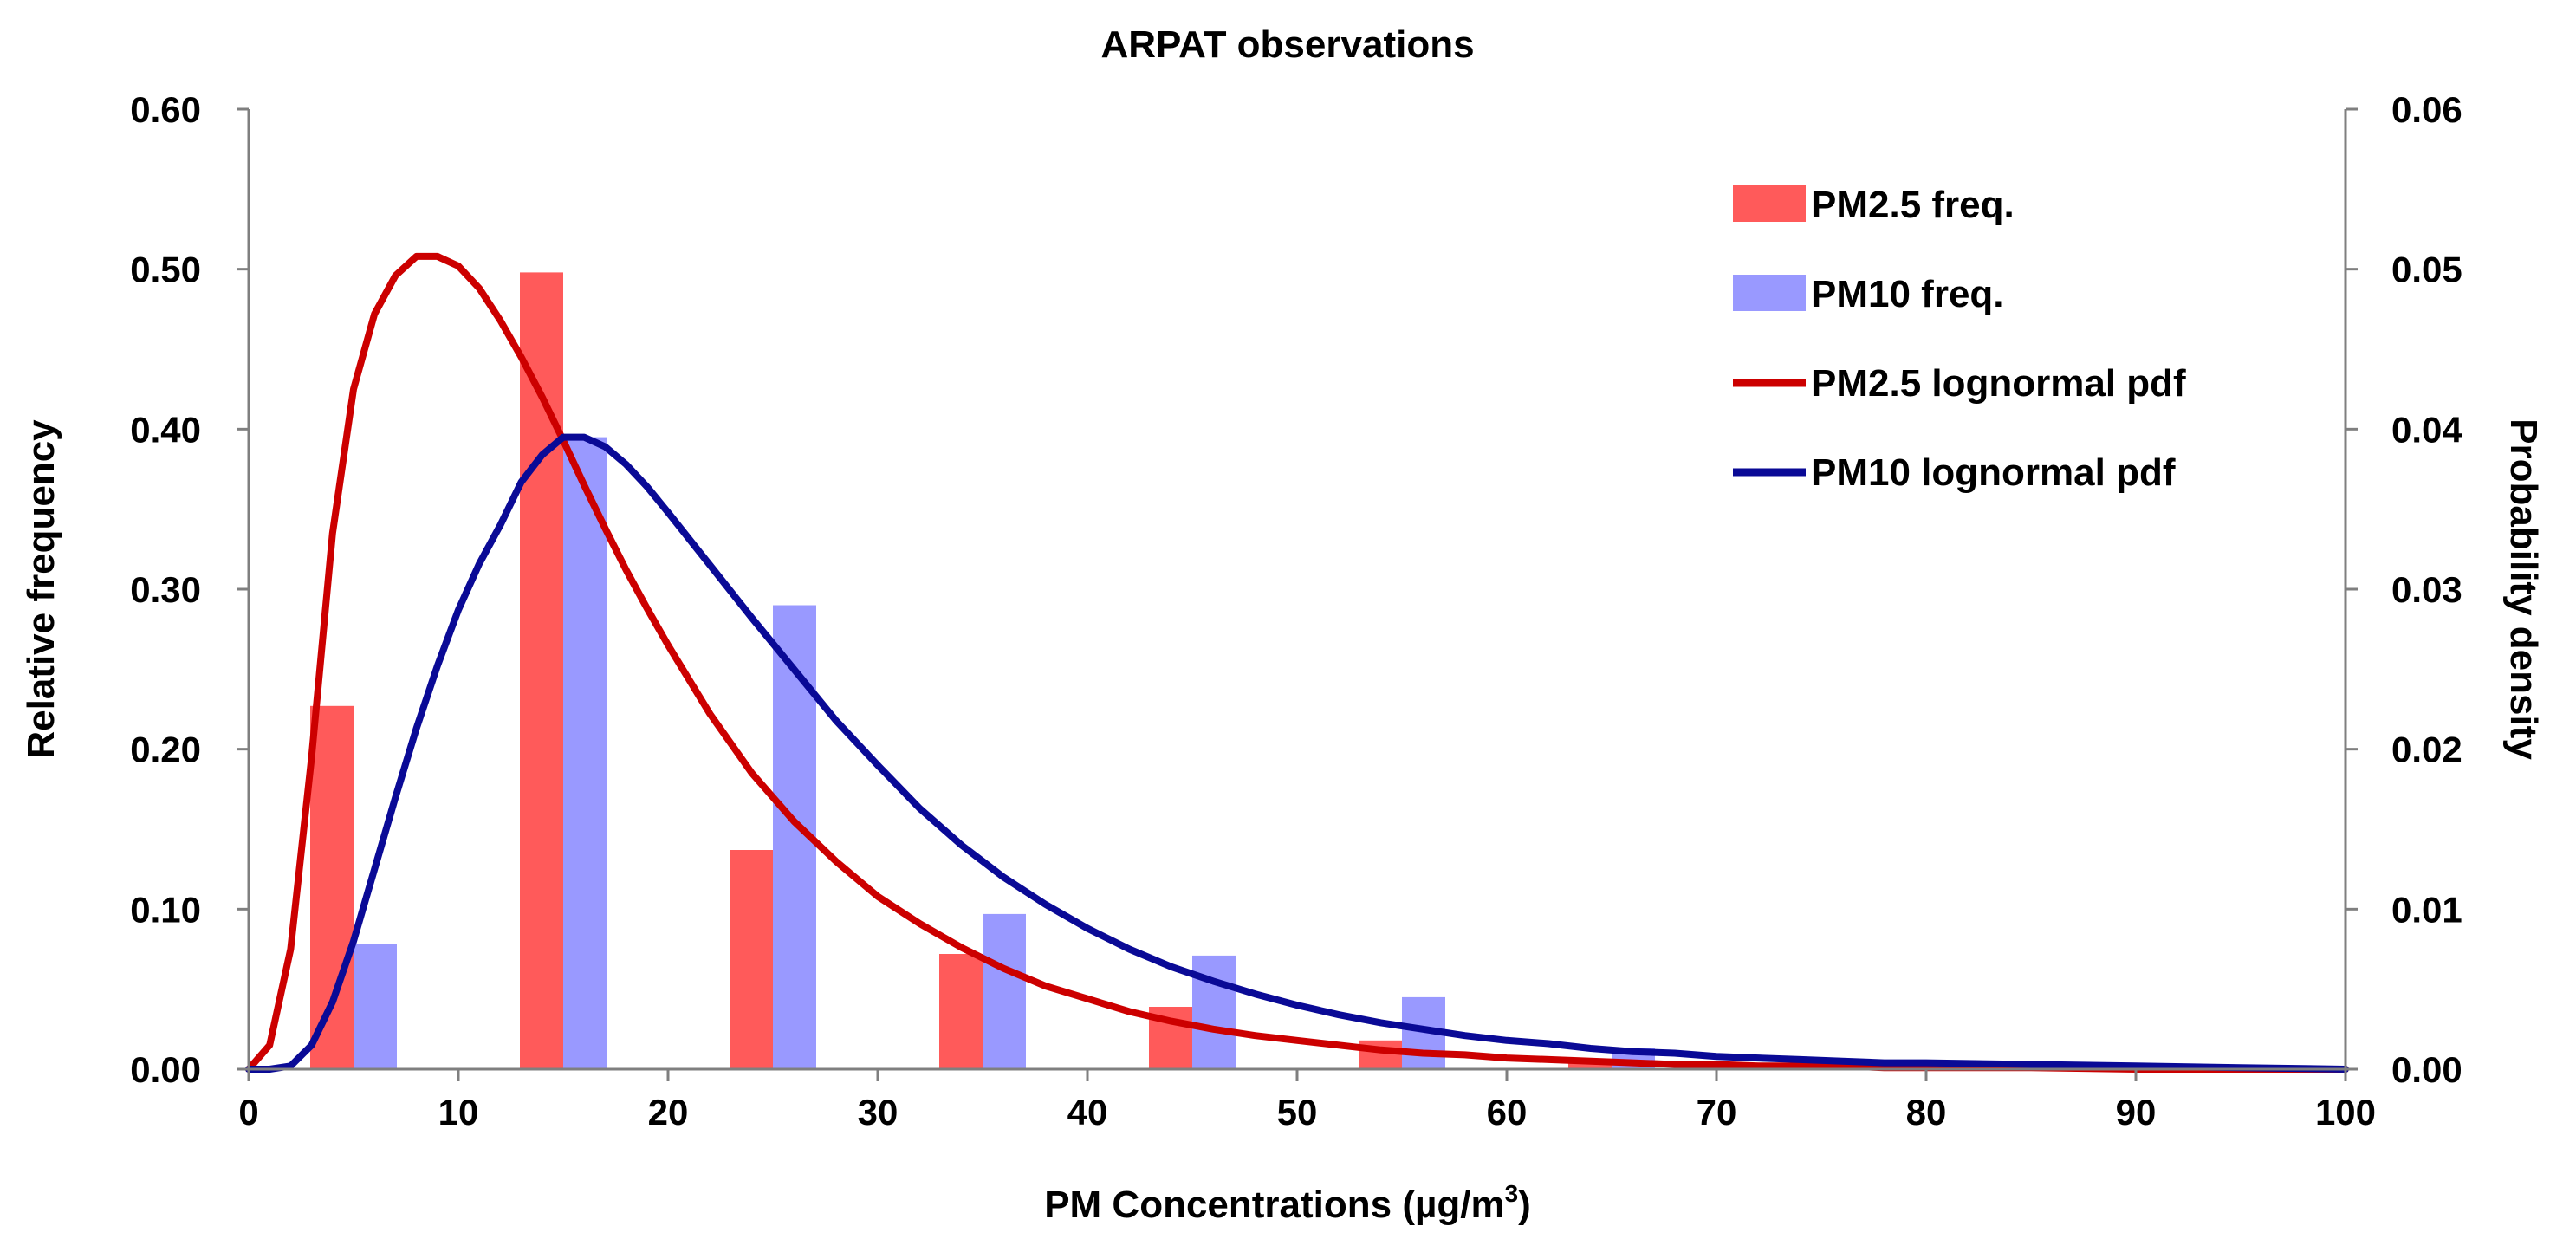  Describe the element at coordinates (1287, 44) in the screenshot. I see `chart-title: ARPAT observations` at that location.